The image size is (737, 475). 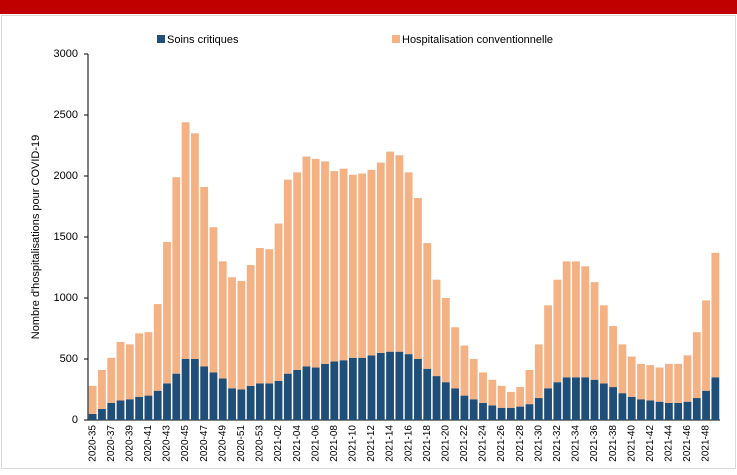 I want to click on x-tick-label: 2021-28, so click(x=520, y=443).